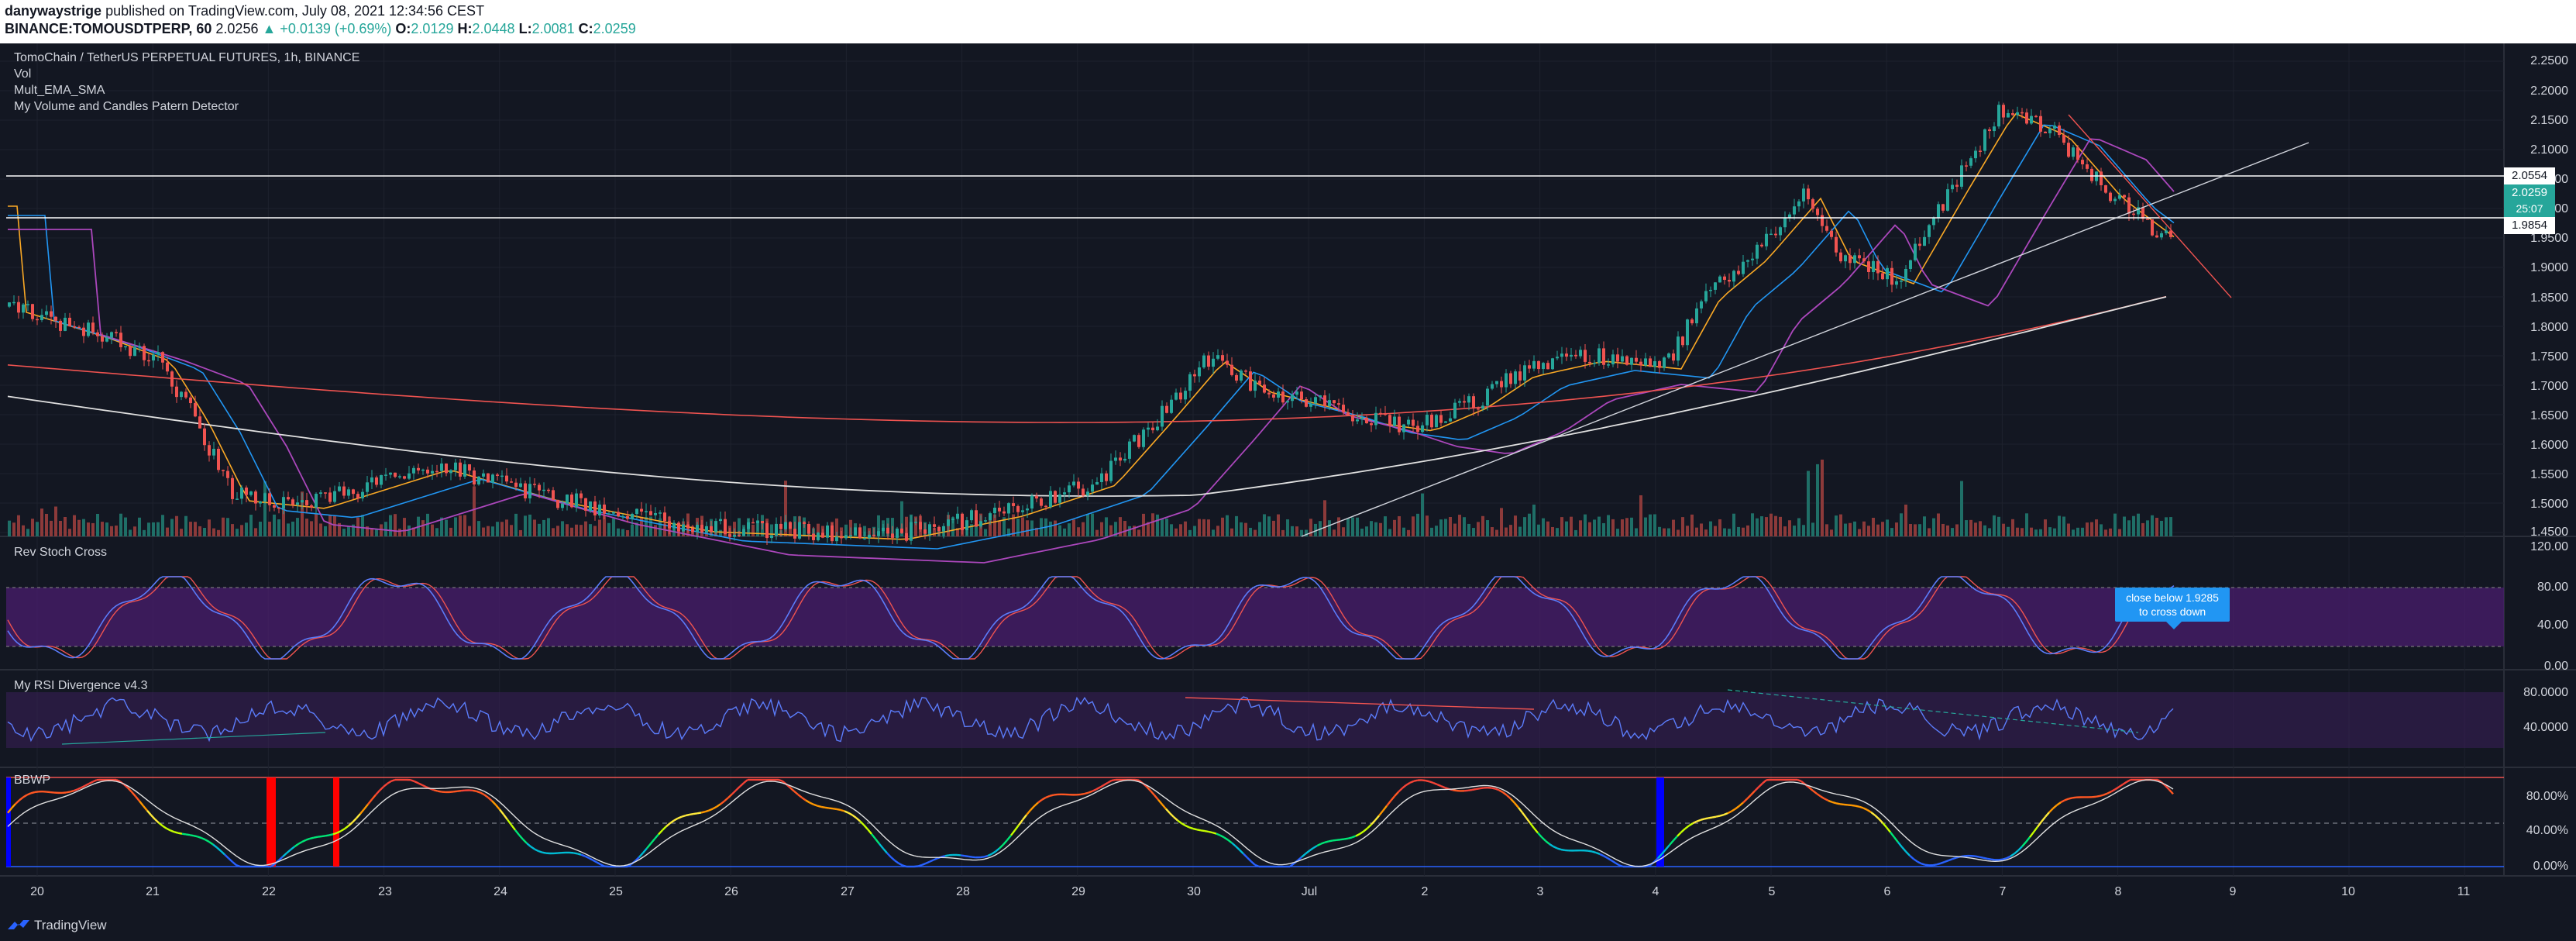 The height and width of the screenshot is (941, 2576). What do you see at coordinates (2529, 193) in the screenshot?
I see `current-price-tag: 2.0259` at bounding box center [2529, 193].